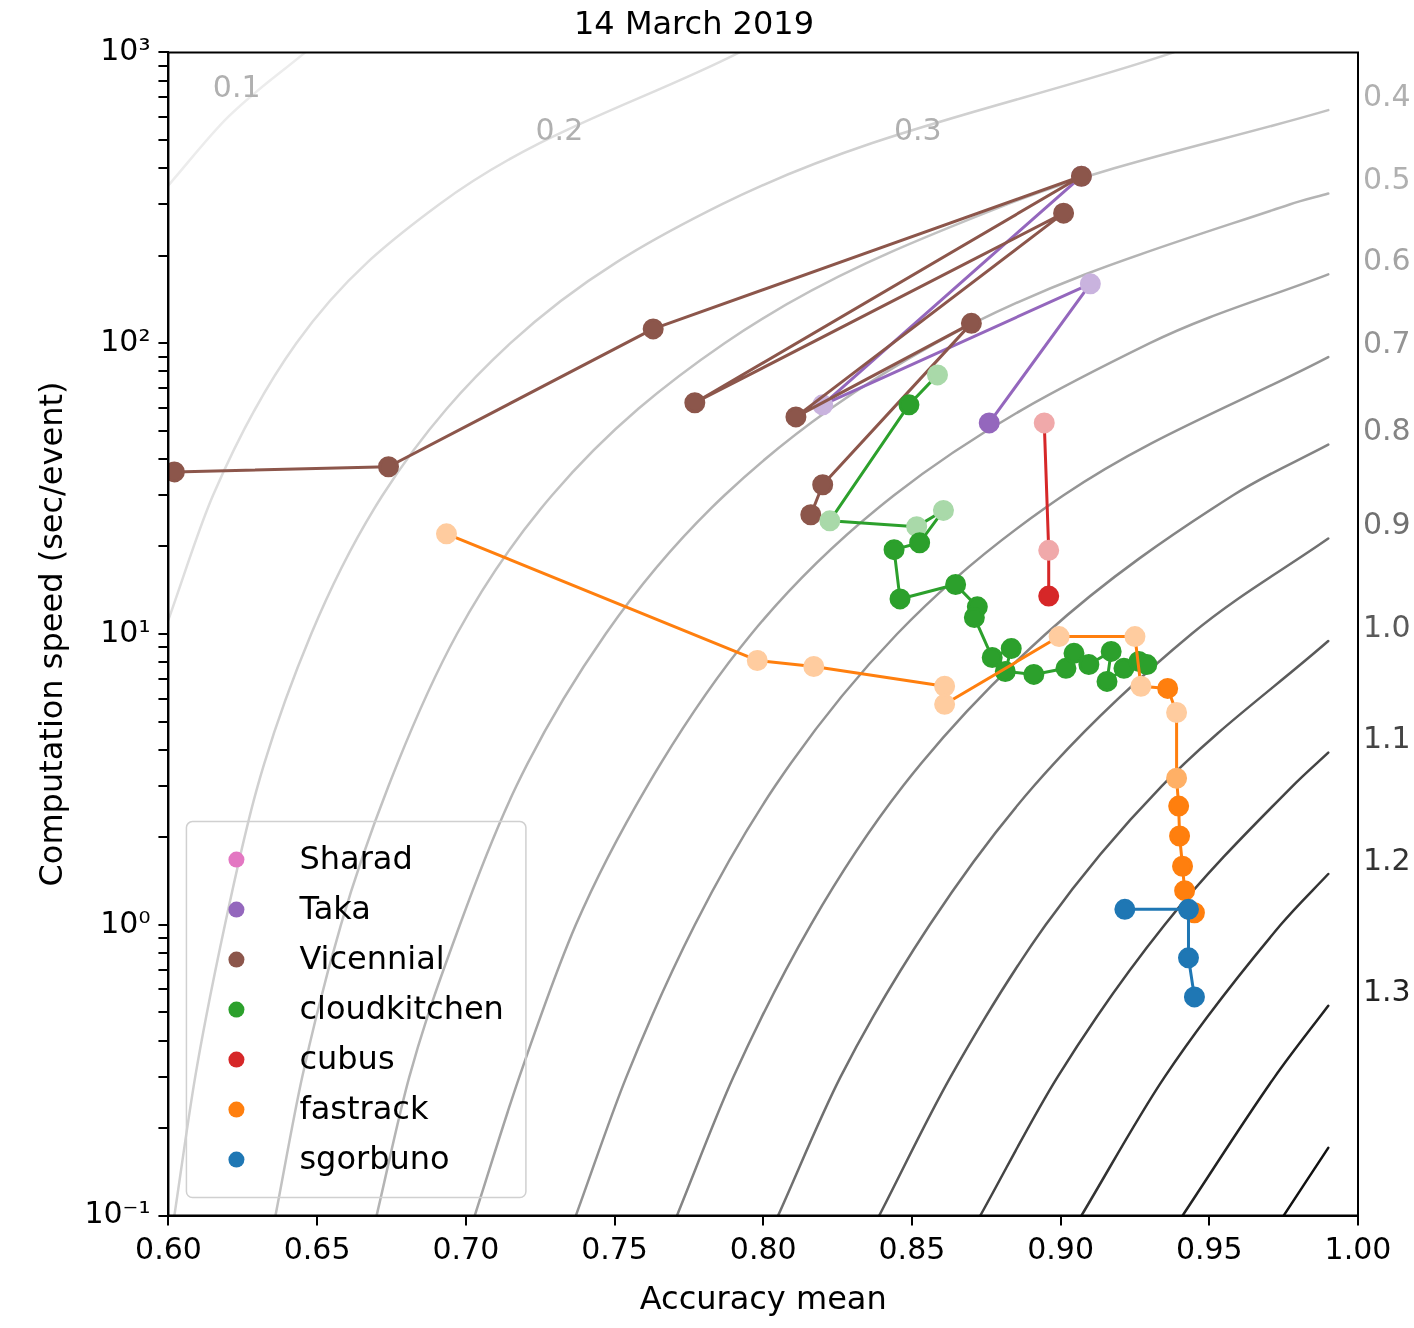 This screenshot has height=1328, width=1414. I want to click on legend-label: fastrack, so click(364, 1107).